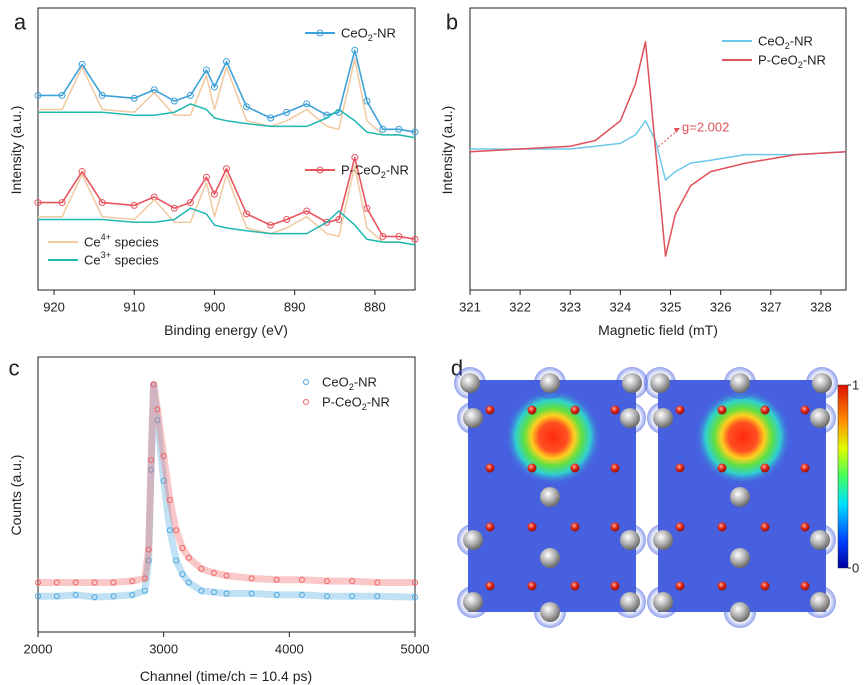  Describe the element at coordinates (289, 649) in the screenshot. I see `x-tick-label: 4000` at that location.